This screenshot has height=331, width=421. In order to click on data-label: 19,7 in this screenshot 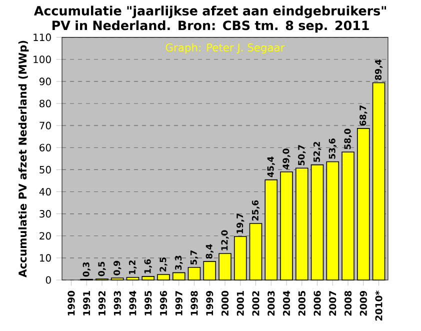, I will do `click(240, 224)`.